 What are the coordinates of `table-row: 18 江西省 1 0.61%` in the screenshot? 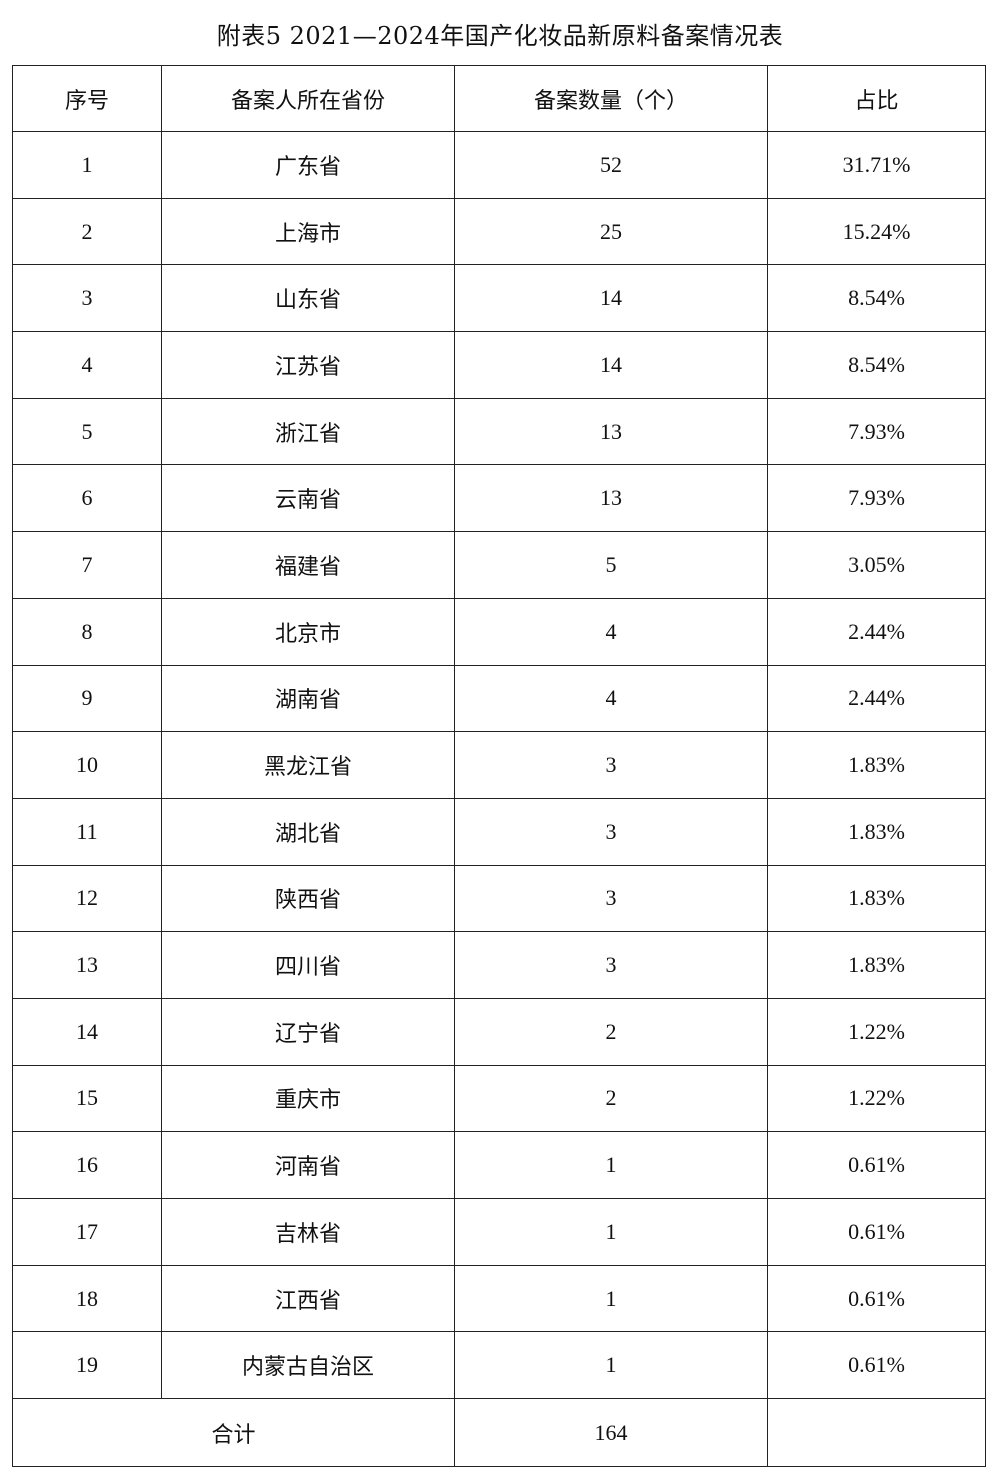 It's located at (499, 1298).